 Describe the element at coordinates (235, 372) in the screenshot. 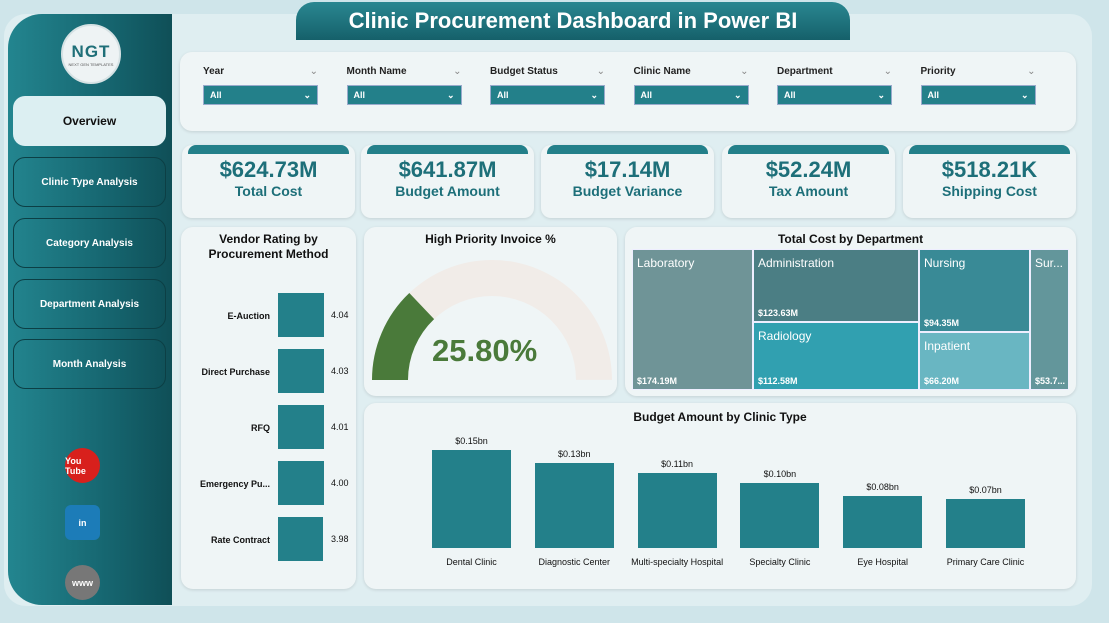

I see `category-label: Direct Purchase` at that location.